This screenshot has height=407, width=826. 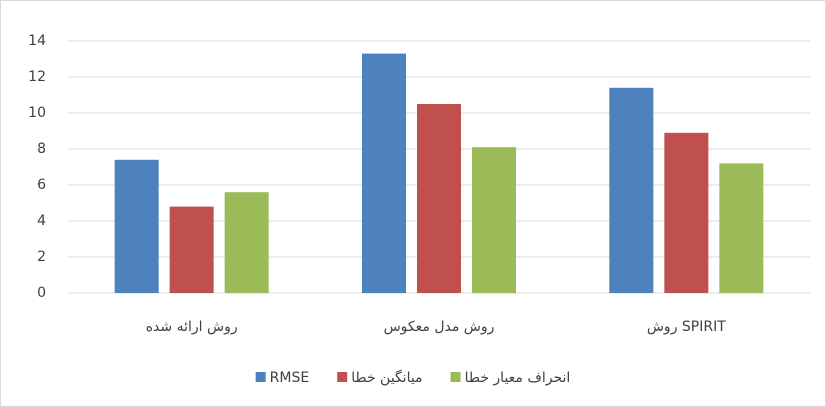 I want to click on legend-label: انحراف معیار خطا, so click(x=518, y=378).